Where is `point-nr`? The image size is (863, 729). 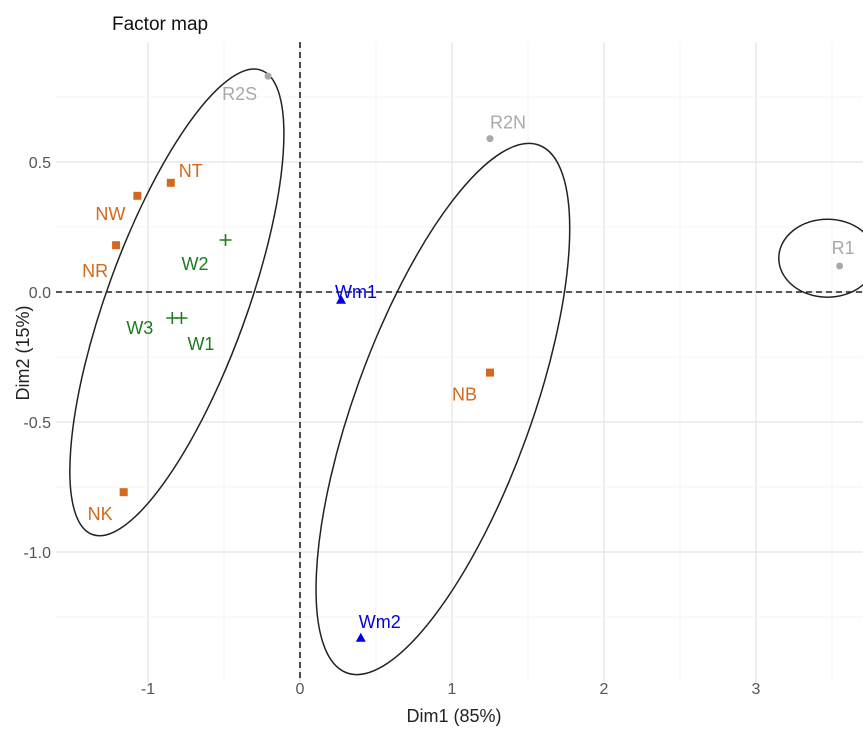
point-nr is located at coordinates (116, 245).